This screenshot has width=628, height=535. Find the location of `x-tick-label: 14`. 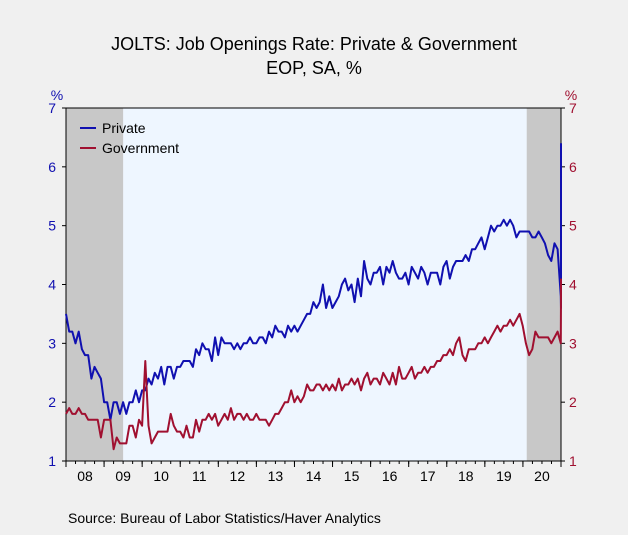

x-tick-label: 14 is located at coordinates (314, 476).